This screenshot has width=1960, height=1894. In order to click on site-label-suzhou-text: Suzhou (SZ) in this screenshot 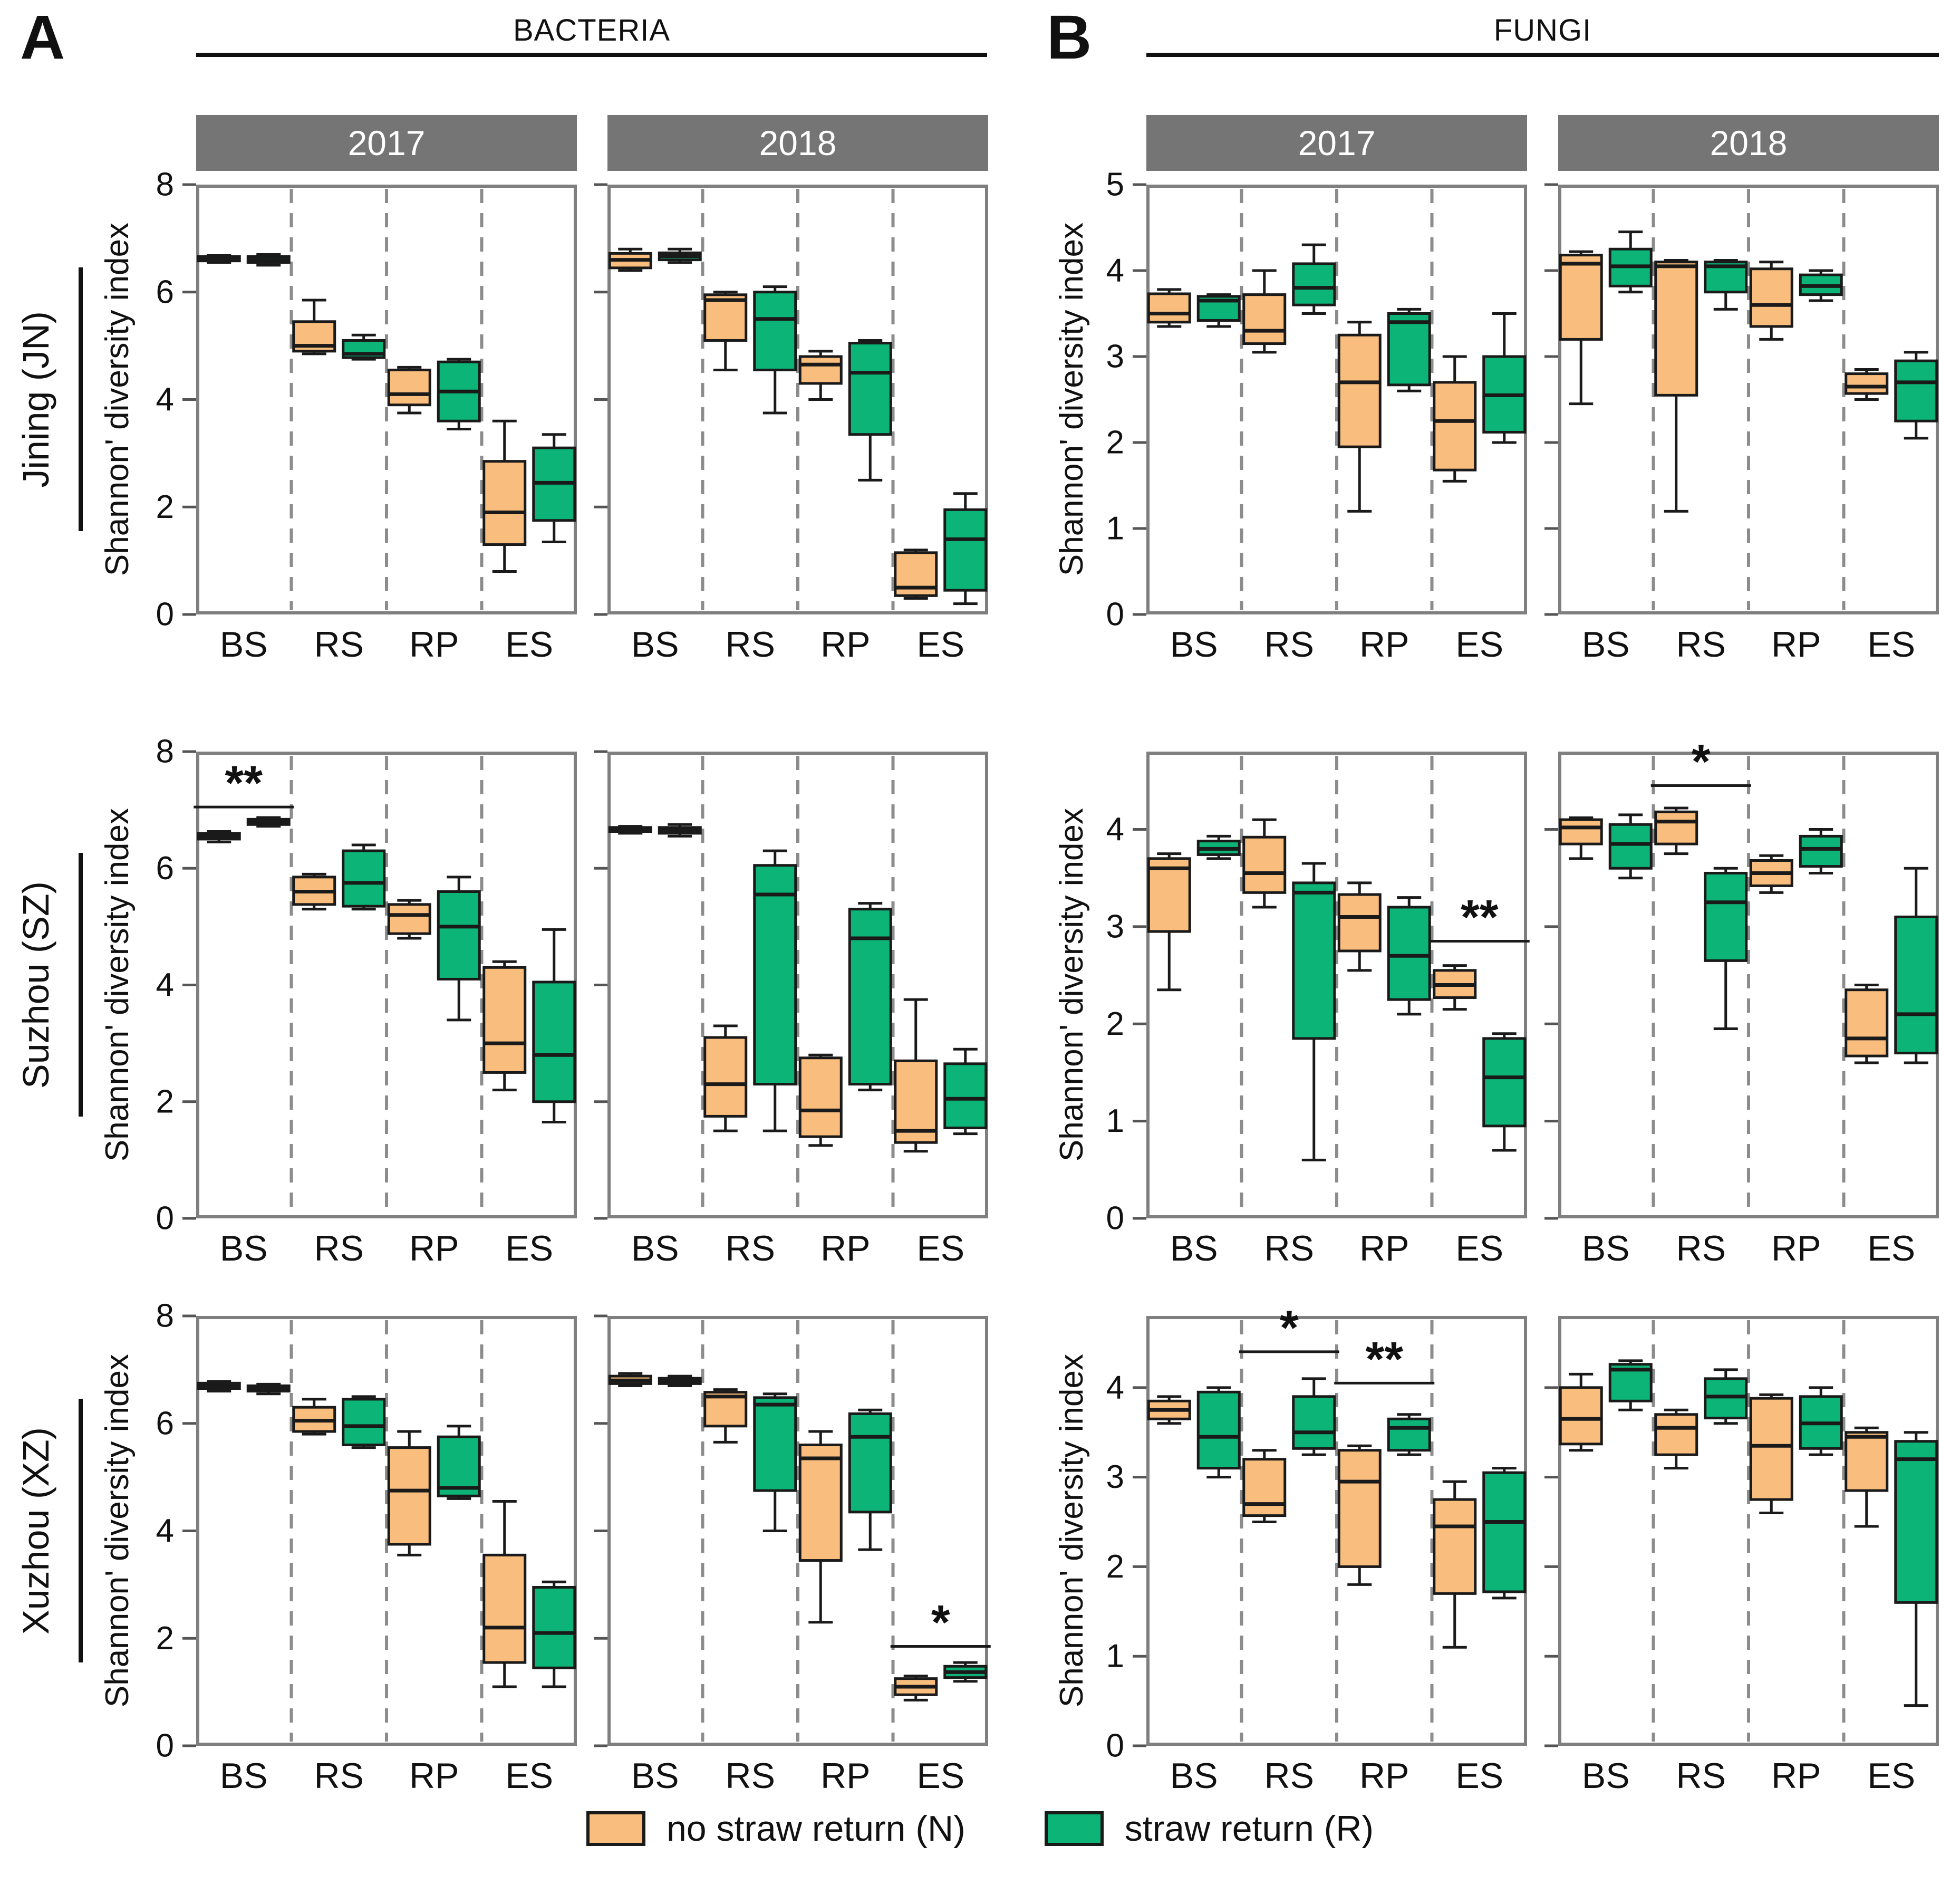, I will do `click(35, 985)`.